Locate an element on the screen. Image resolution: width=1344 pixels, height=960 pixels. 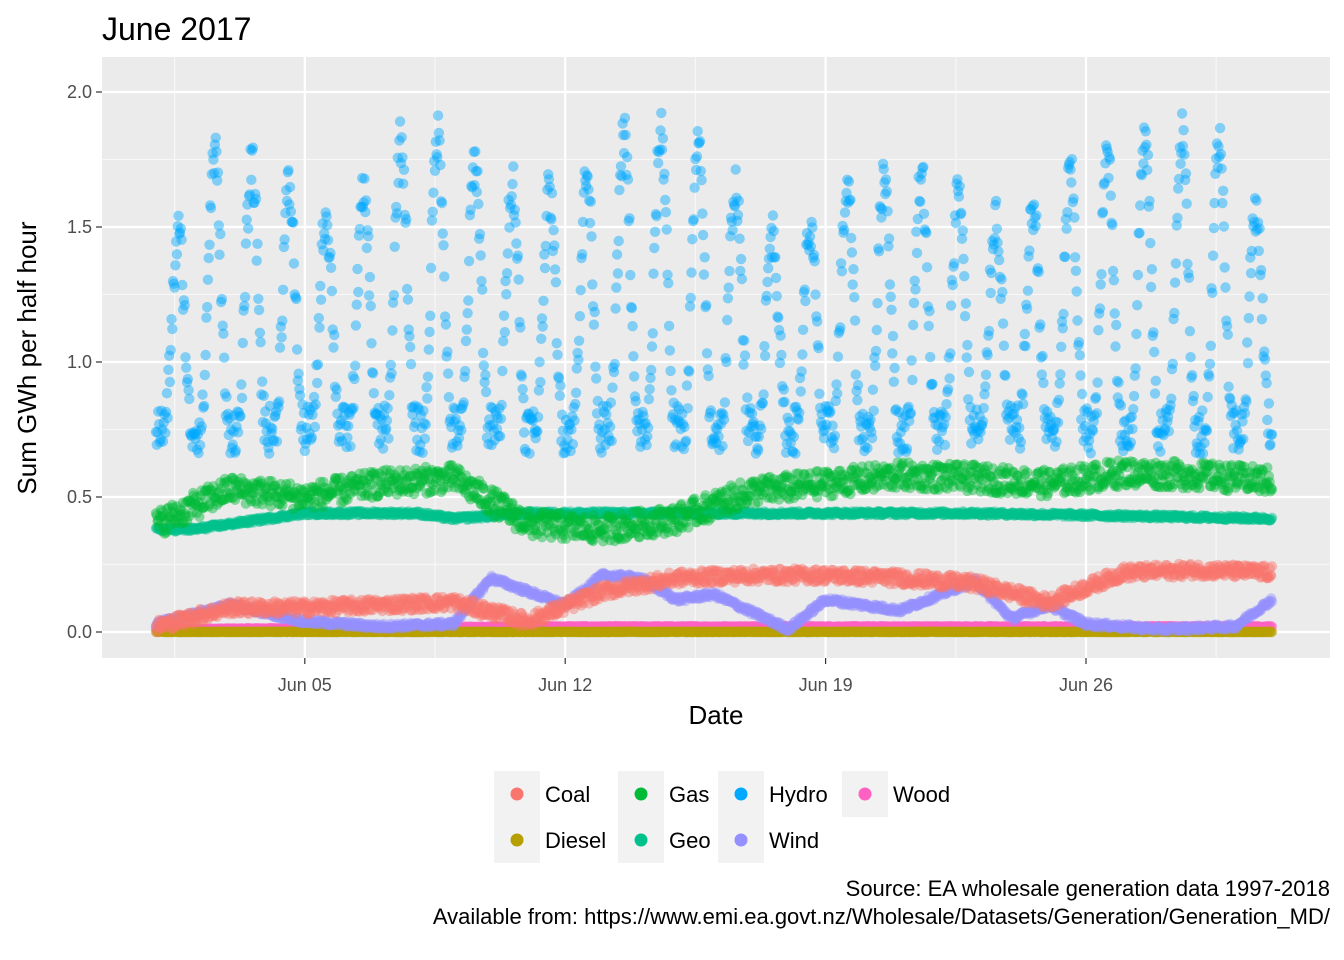
point-diesel is located at coordinates (1272, 632).